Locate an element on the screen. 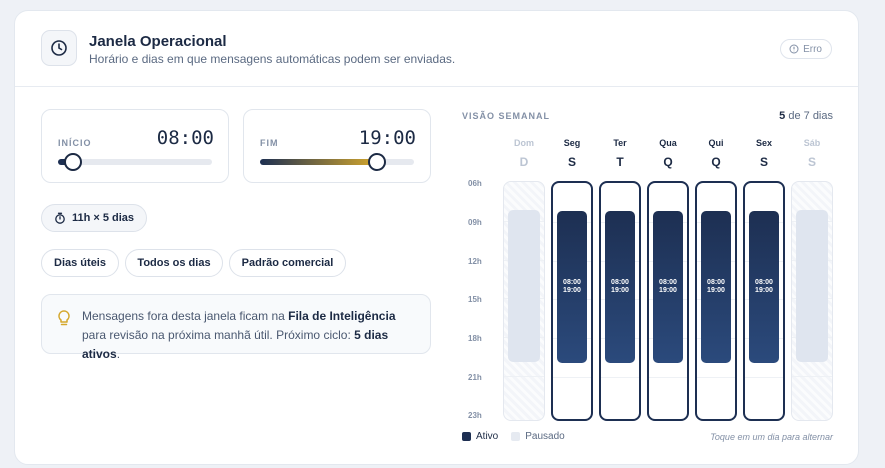  hour-label: 09h is located at coordinates (475, 222).